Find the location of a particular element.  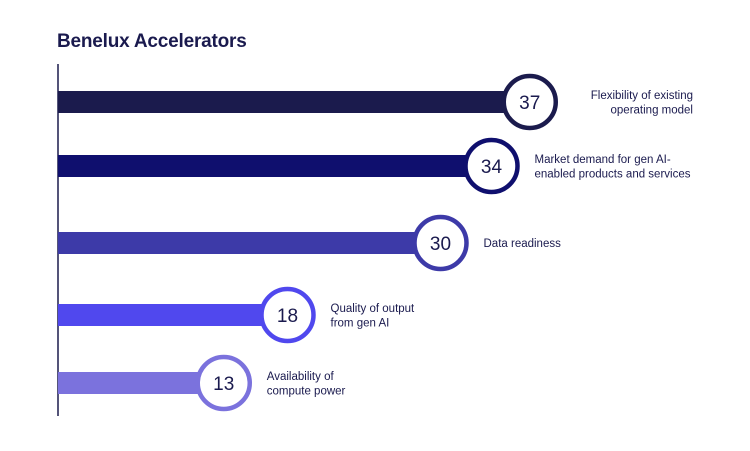

chart-title: Benelux Accelerators is located at coordinates (152, 41).